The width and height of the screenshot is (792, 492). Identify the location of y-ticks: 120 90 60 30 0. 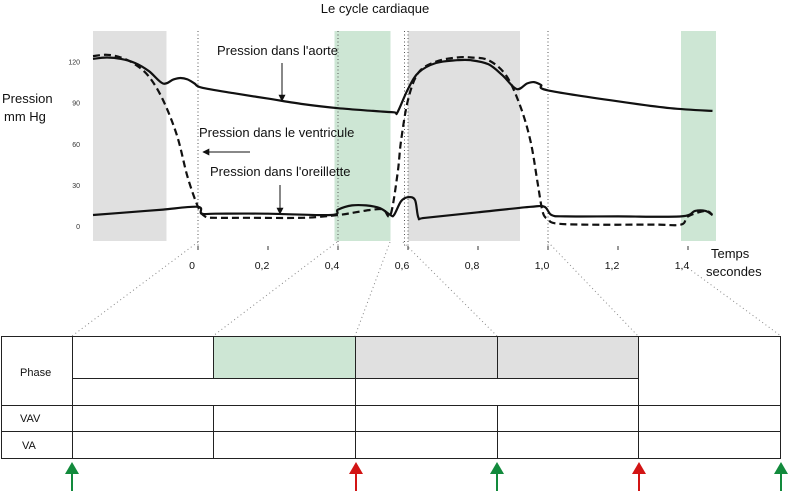
(74, 145).